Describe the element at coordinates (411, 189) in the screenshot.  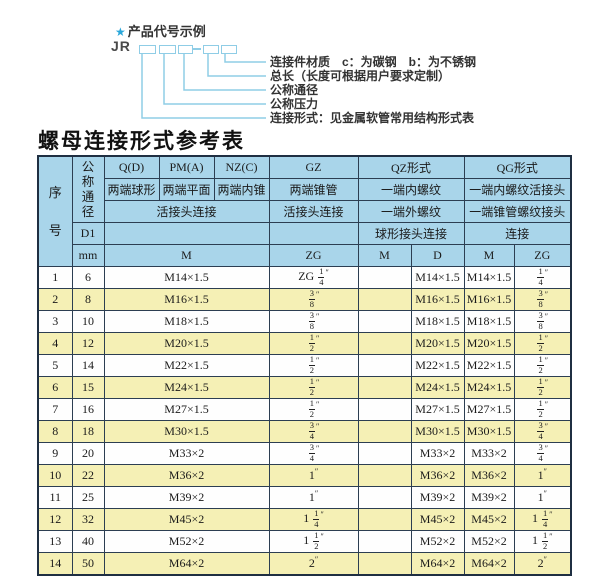
I see `header-qz-desc1: 一端内螺纹` at that location.